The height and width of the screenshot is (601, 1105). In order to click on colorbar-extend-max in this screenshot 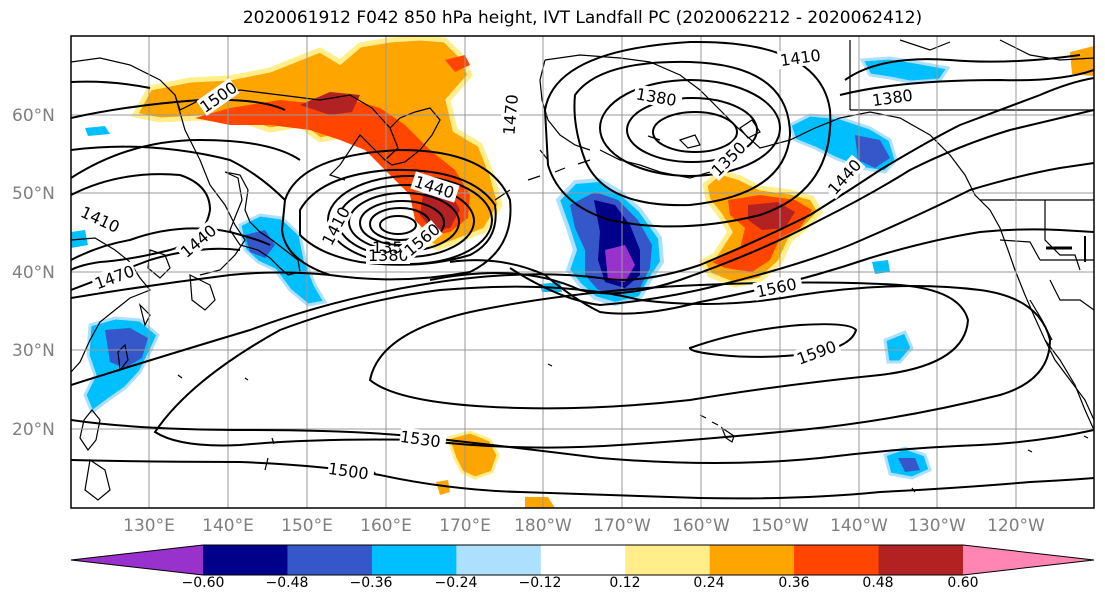, I will do `click(1028, 560)`.